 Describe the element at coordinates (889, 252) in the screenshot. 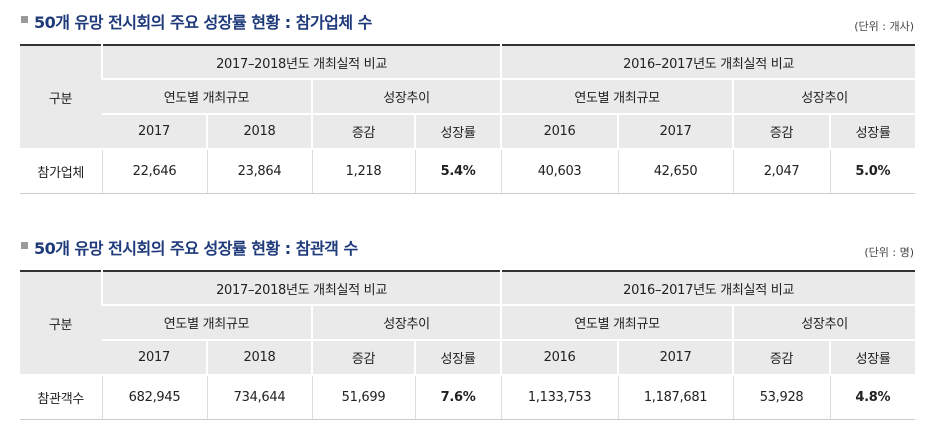

I see `unit-note: (단위 : 명)` at that location.